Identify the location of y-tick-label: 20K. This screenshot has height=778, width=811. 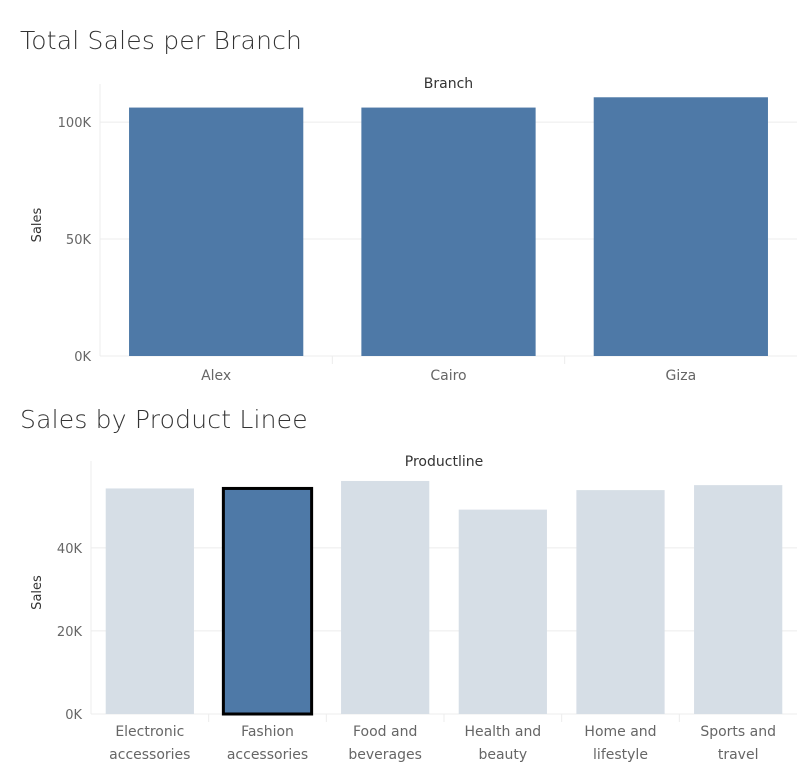
(70, 632).